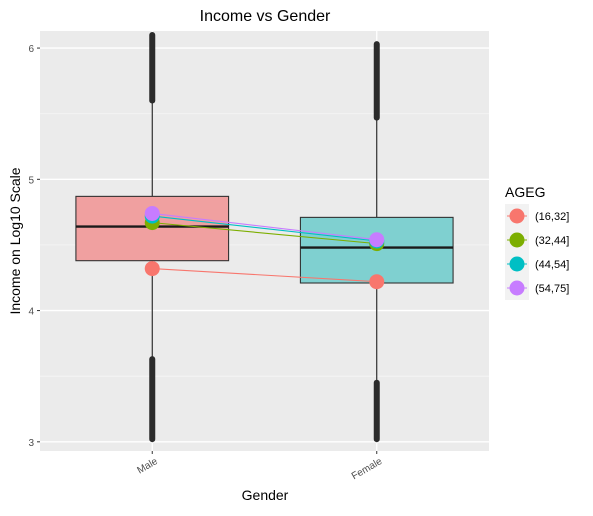 The width and height of the screenshot is (593, 516). What do you see at coordinates (264, 247) in the screenshot?
I see `series-layer` at bounding box center [264, 247].